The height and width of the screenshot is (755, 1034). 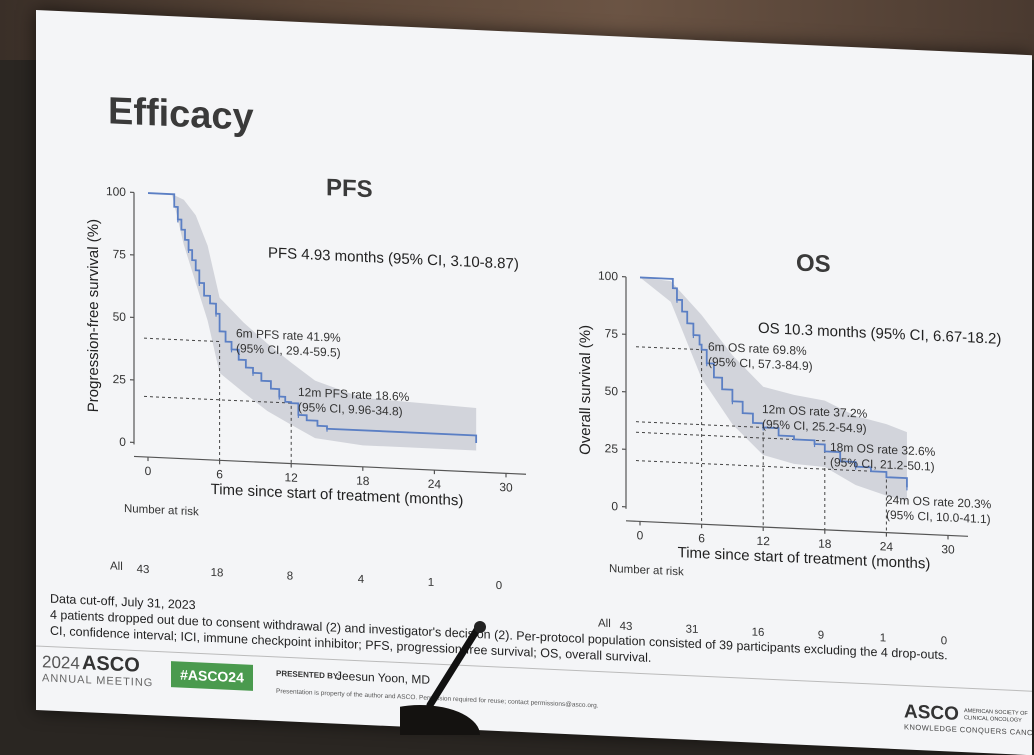 I want to click on os-y-tick-label: 50, so click(x=612, y=391).